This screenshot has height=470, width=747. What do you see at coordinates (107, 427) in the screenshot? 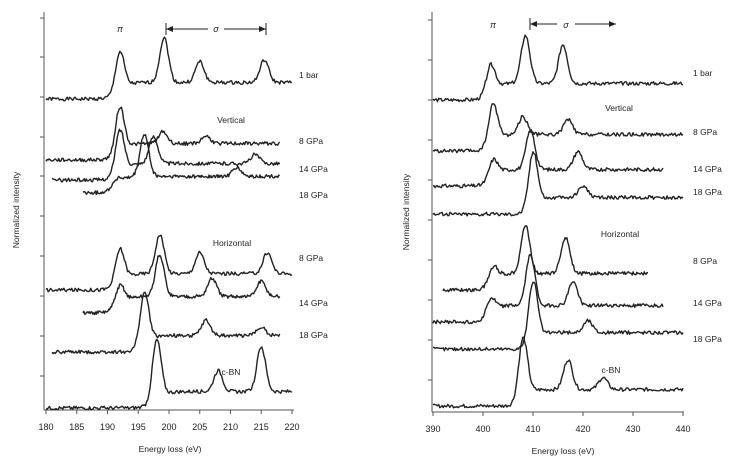
I see `left-x-tick-label: 190` at bounding box center [107, 427].